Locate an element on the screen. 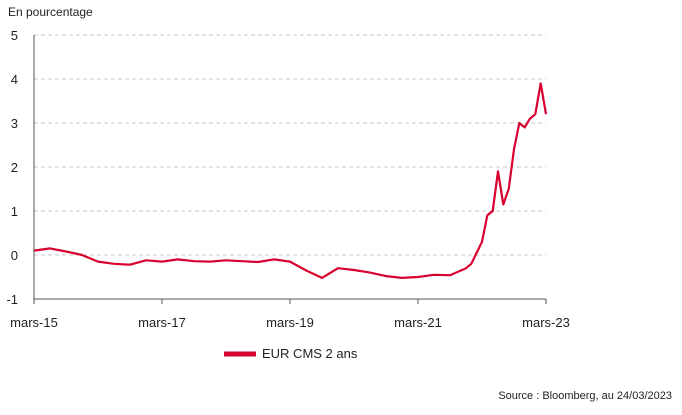  x-tick-label: mars-19 is located at coordinates (290, 322).